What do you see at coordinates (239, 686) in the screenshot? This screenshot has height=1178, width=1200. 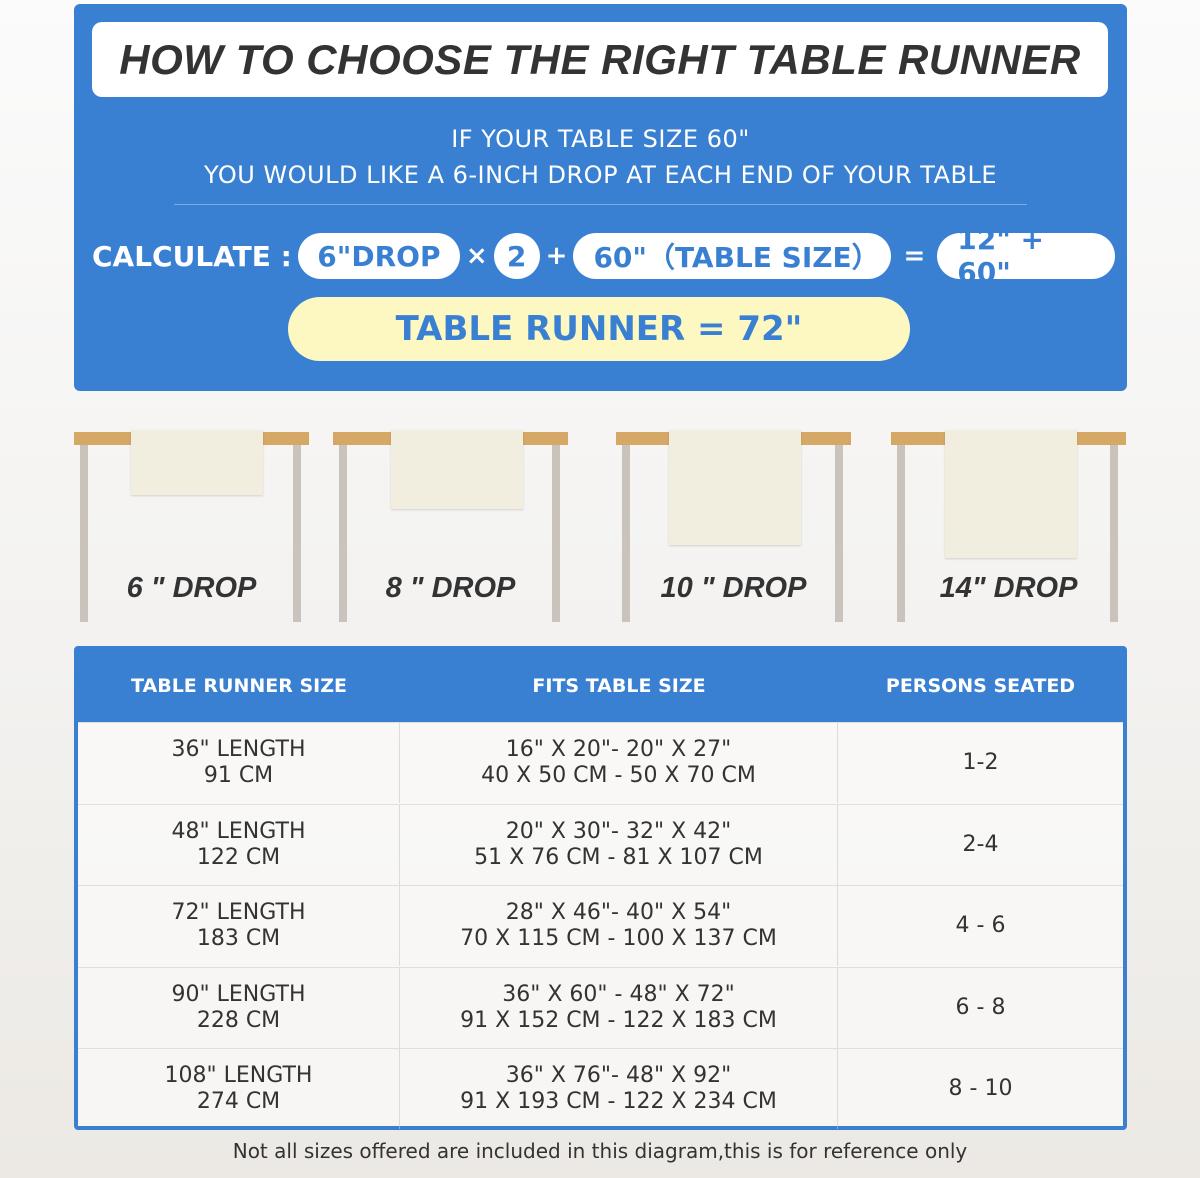 I see `header-runner-size: TABLE RUNNER SIZE` at bounding box center [239, 686].